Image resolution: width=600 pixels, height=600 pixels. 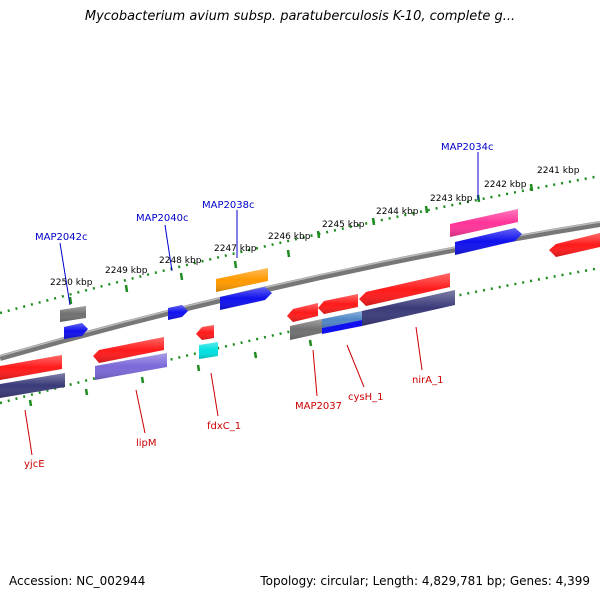 I want to click on scale-label: 2247 kbp, so click(x=235, y=249).